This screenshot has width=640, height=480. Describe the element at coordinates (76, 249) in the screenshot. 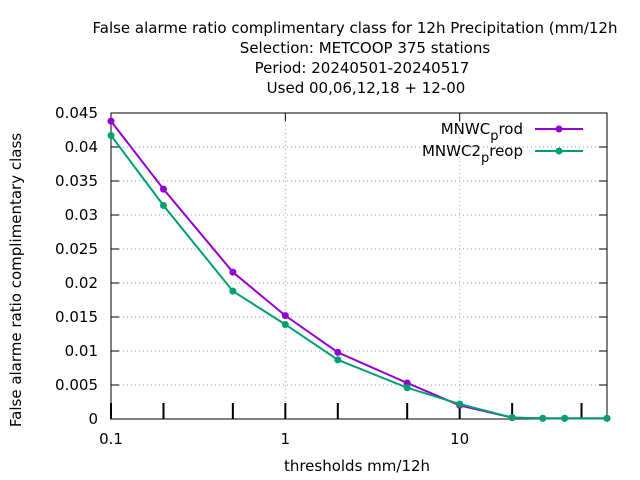

I see `y-tick-label: 0.025` at that location.